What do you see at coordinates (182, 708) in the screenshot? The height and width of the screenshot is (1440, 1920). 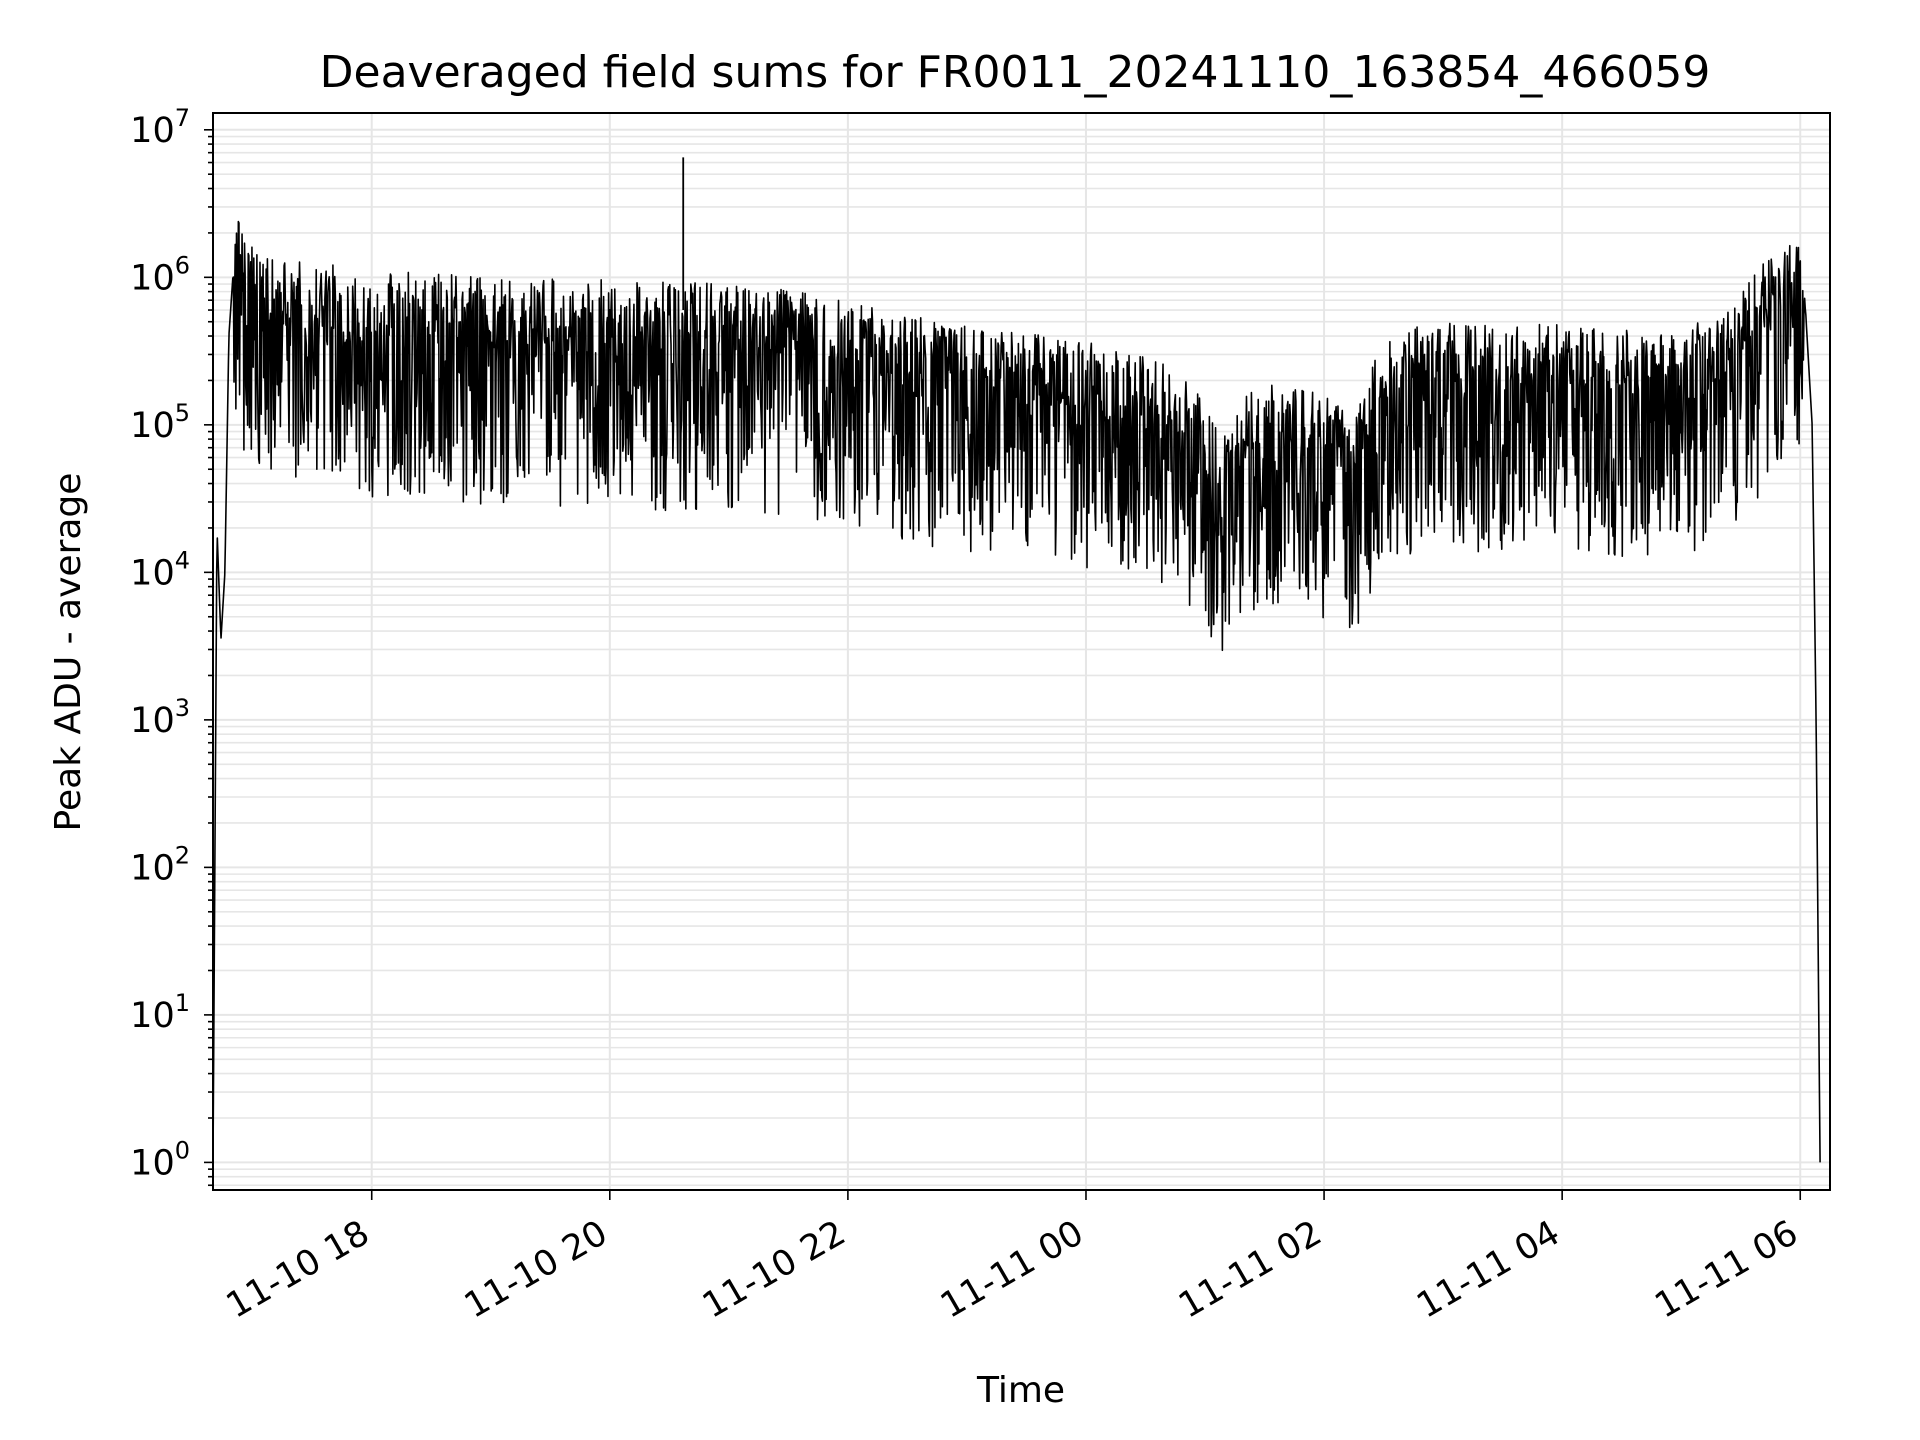 I see `y-tick-exponent: 3` at bounding box center [182, 708].